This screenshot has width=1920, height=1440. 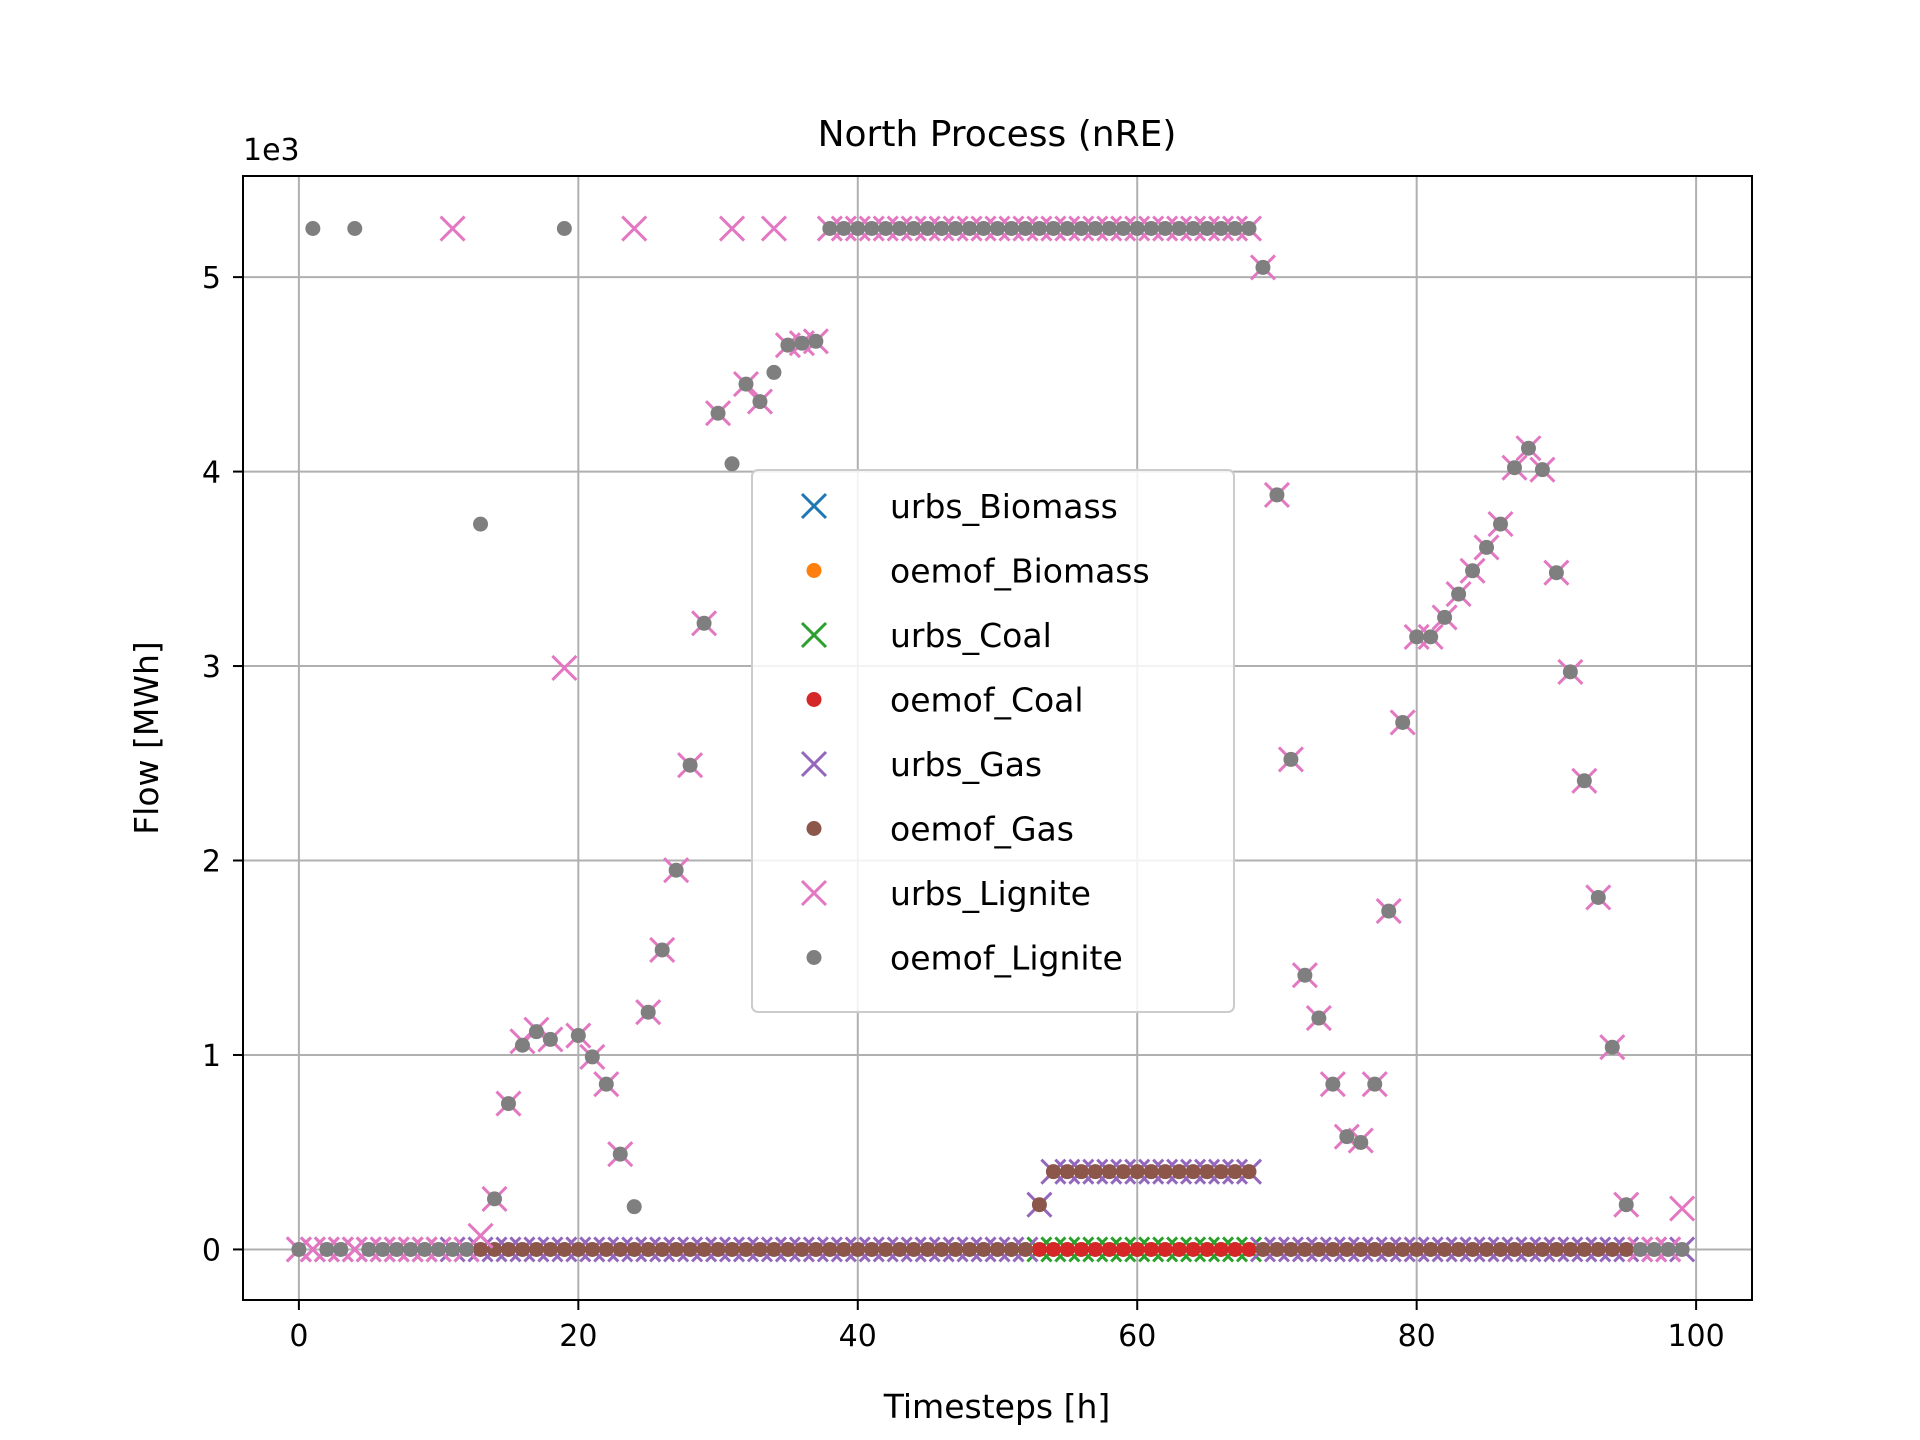 I want to click on y-offset-text: 1e3, so click(x=271, y=150).